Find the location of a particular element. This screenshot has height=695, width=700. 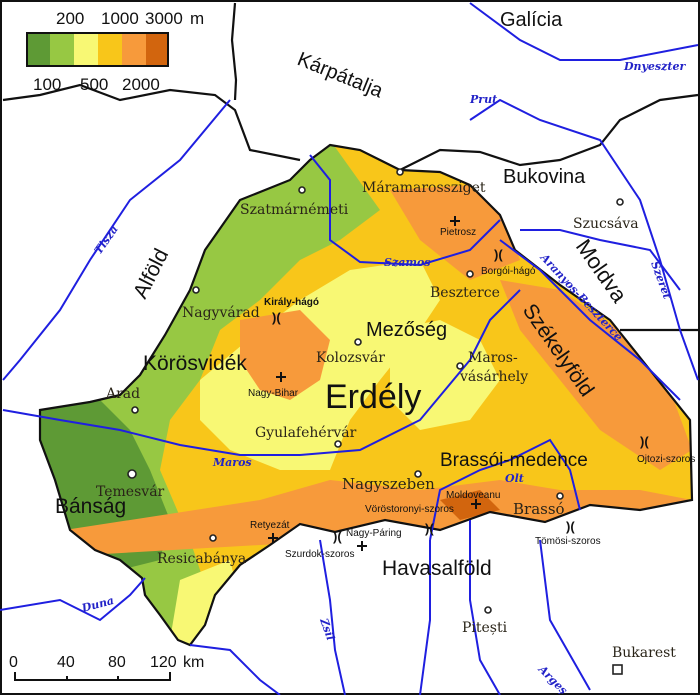

legend-tick-200: 200 is located at coordinates (70, 18).